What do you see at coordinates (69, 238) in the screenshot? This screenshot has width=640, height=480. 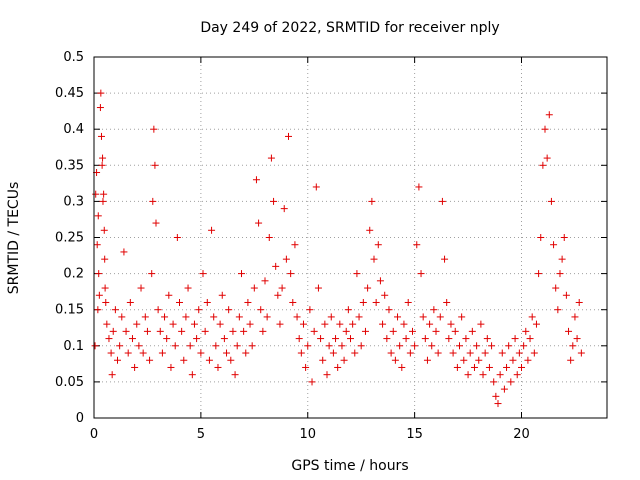 I see `y-tick-label: 0.25` at bounding box center [69, 238].